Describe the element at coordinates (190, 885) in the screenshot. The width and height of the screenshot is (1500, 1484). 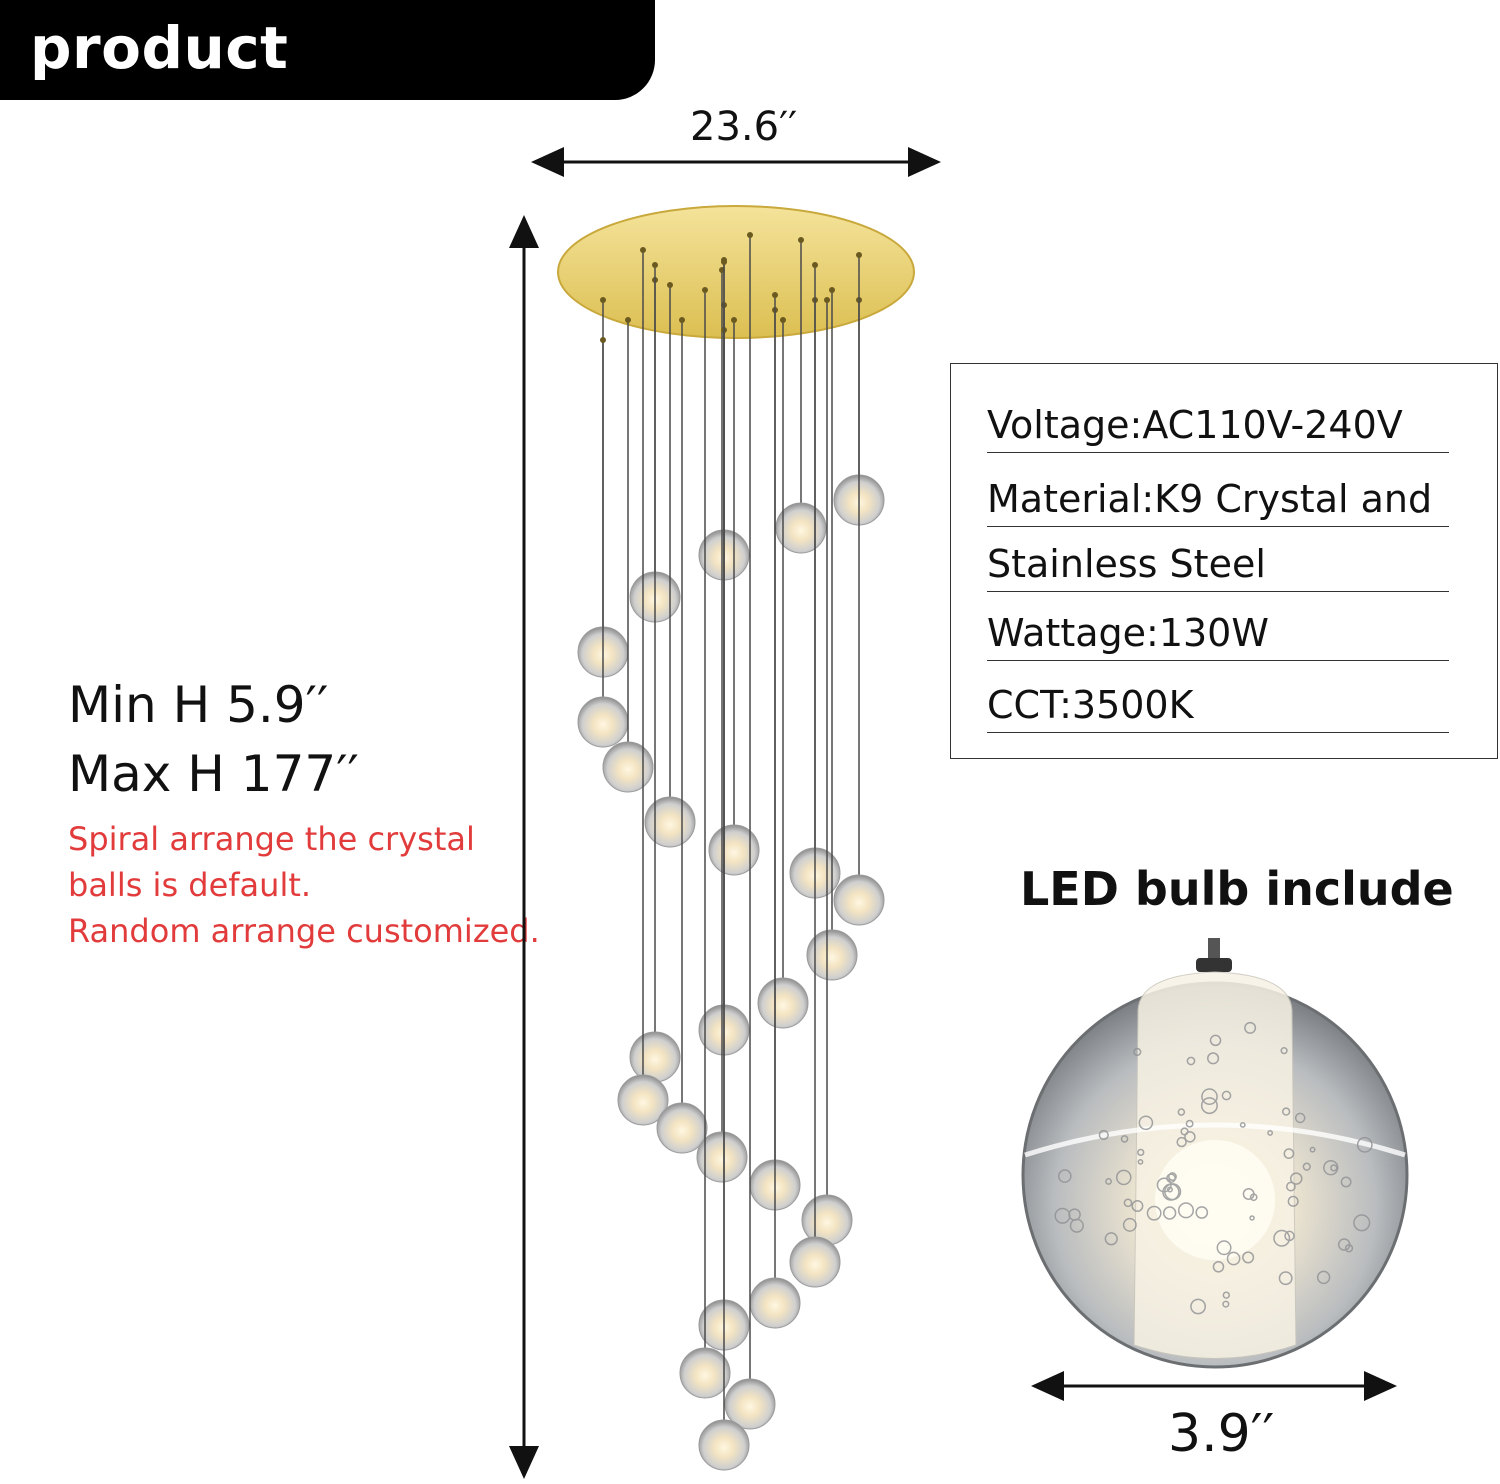
I see `note-line-2: balls is default.` at that location.